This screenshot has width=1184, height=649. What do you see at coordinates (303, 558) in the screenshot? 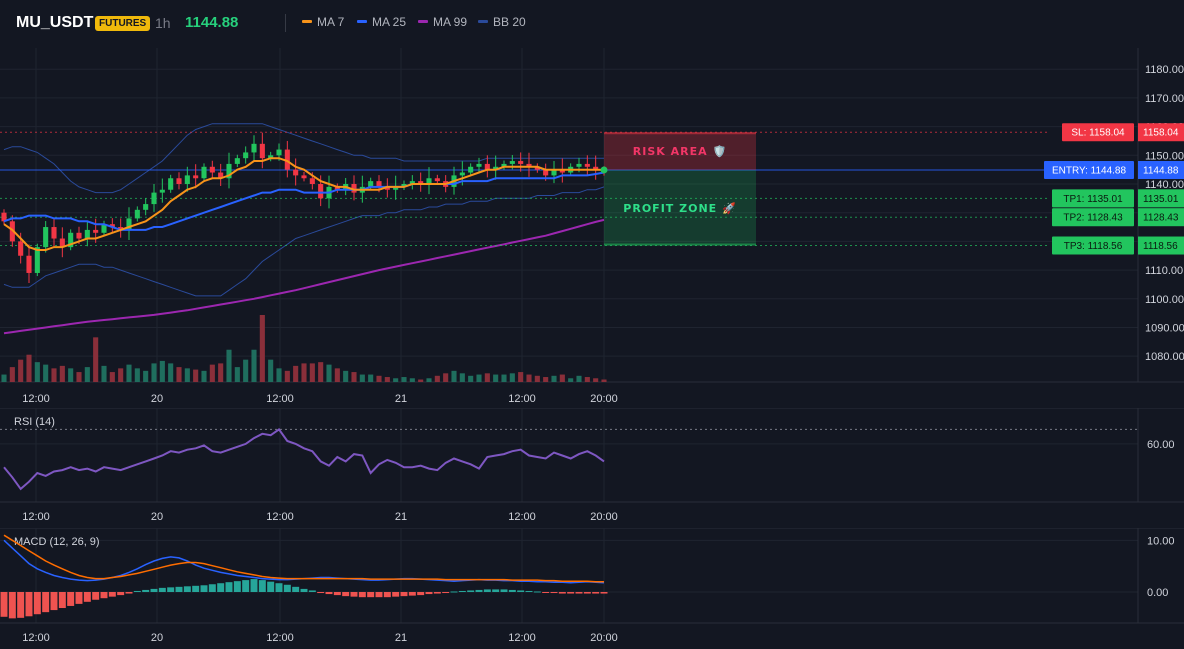
I see `macd-signal-line` at bounding box center [303, 558].